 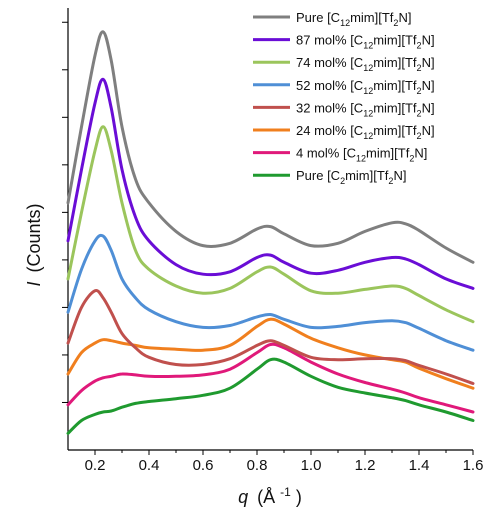 What do you see at coordinates (365, 42) in the screenshot?
I see `legend-label: 87 mol% [C12mim][Tf2N]` at bounding box center [365, 42].